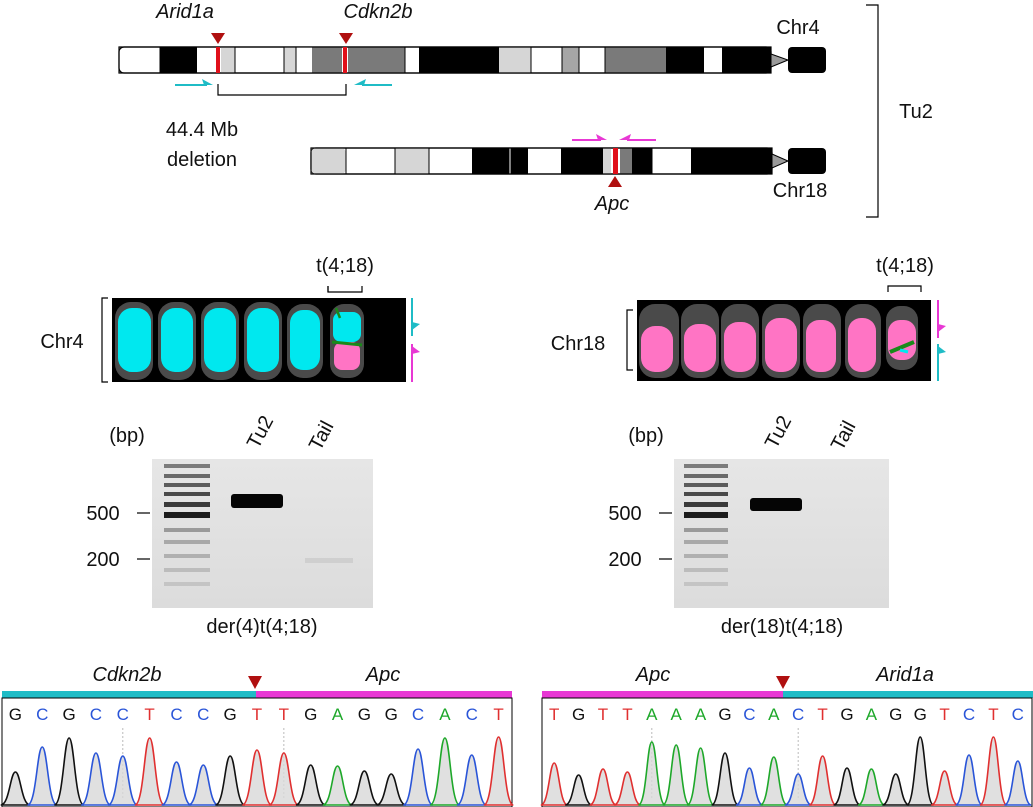 The image size is (1033, 807). What do you see at coordinates (872, 111) in the screenshot?
I see `tumor-bracket` at bounding box center [872, 111].